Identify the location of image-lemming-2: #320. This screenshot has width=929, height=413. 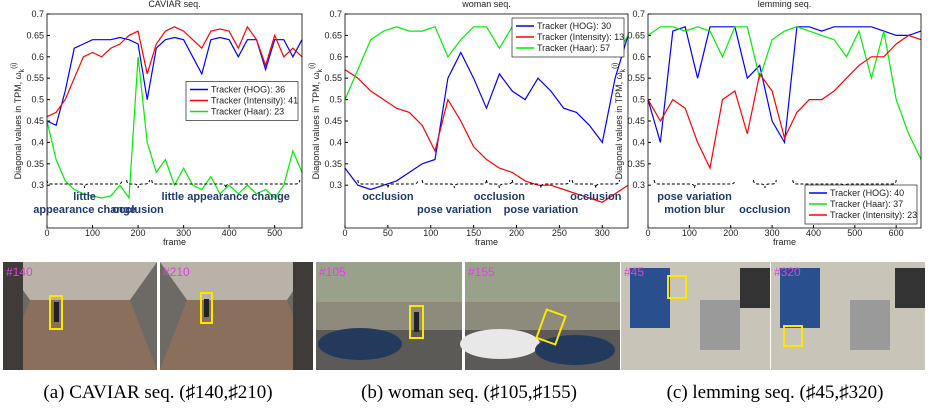
(848, 316).